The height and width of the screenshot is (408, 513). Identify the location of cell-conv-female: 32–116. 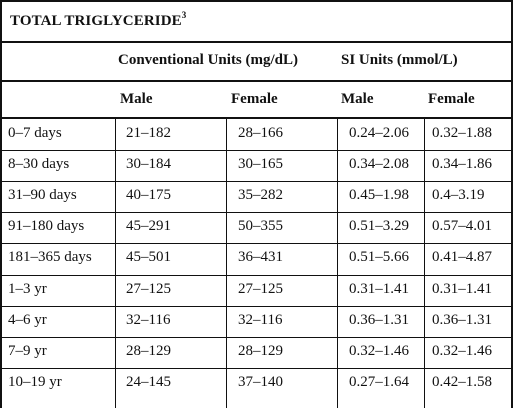
(260, 319).